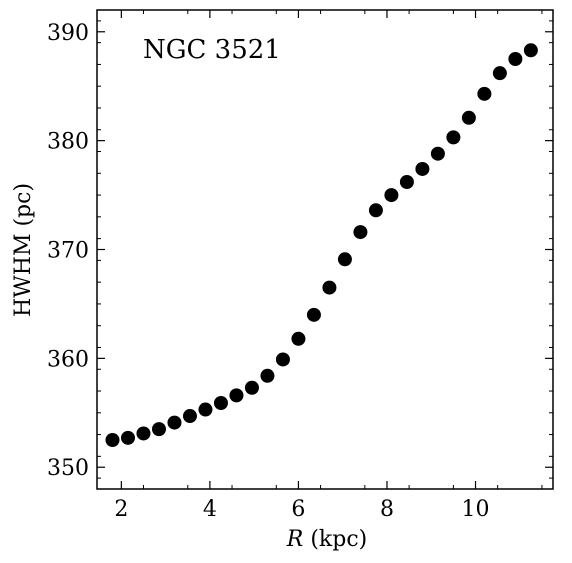  Describe the element at coordinates (476, 509) in the screenshot. I see `x-tick-label: 10` at that location.